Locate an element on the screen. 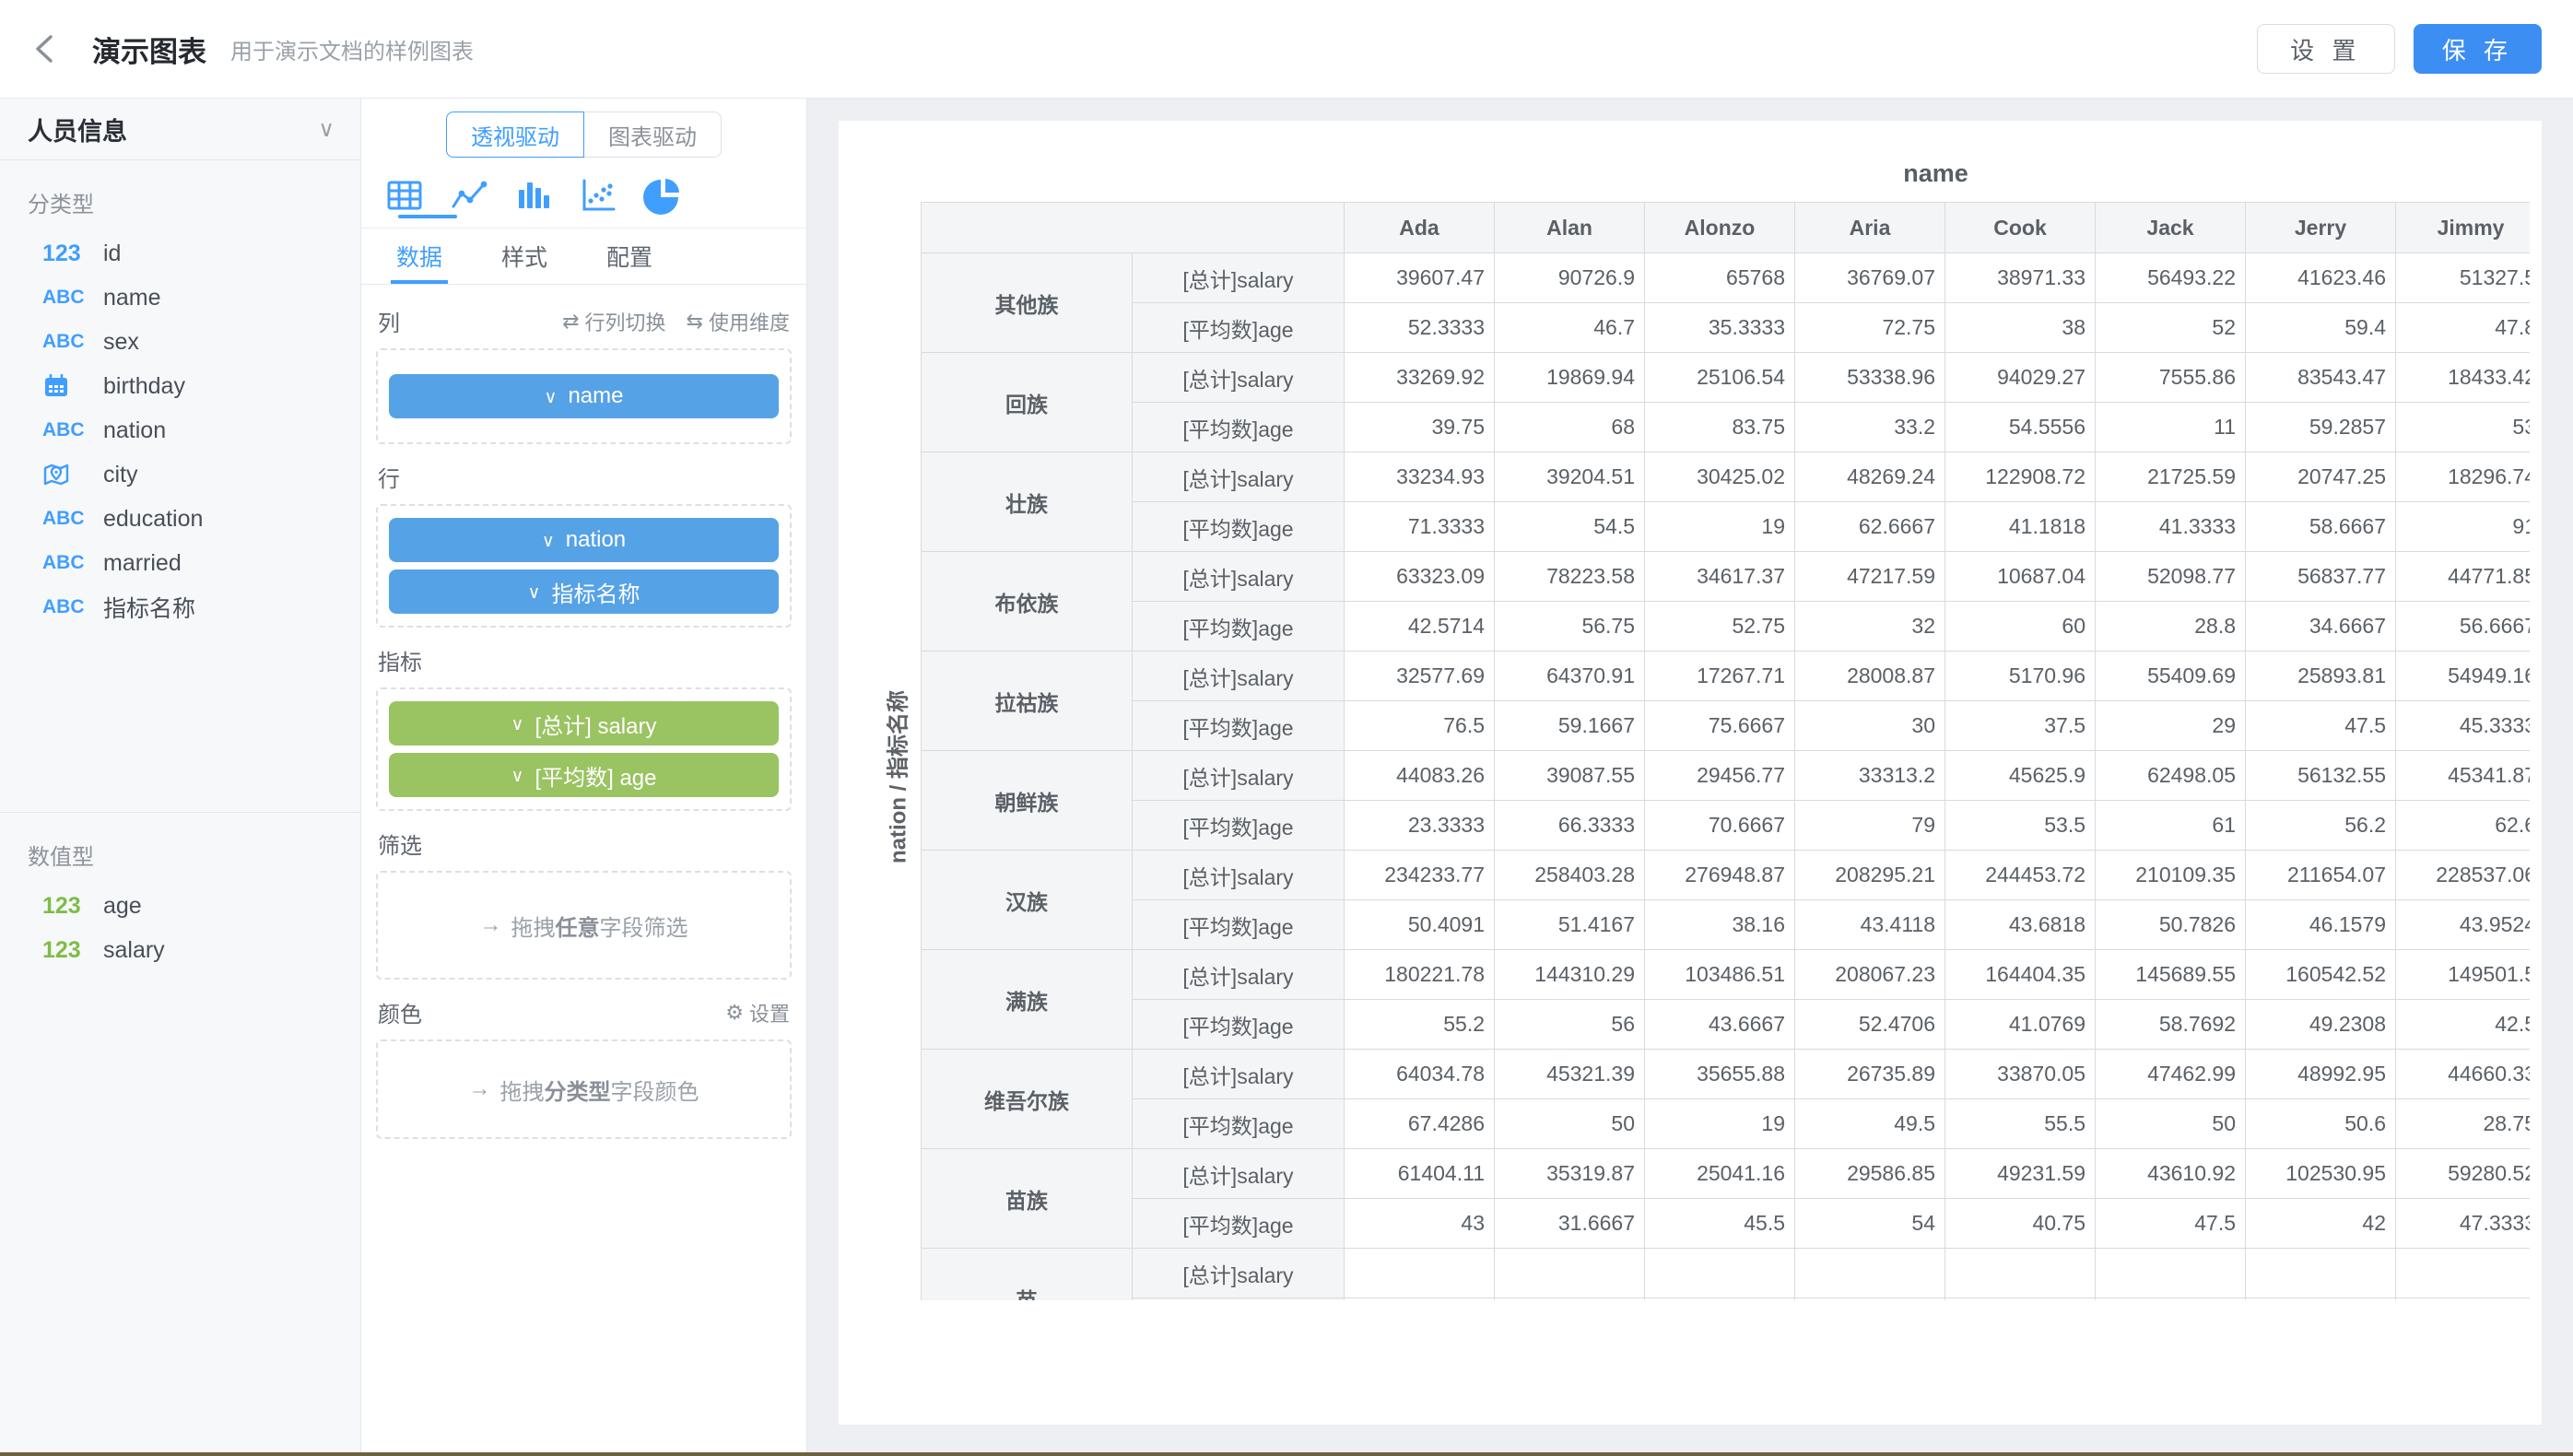 This screenshot has height=1456, width=2573. pivot-value-cell: 48992.95 is located at coordinates (2320, 1074).